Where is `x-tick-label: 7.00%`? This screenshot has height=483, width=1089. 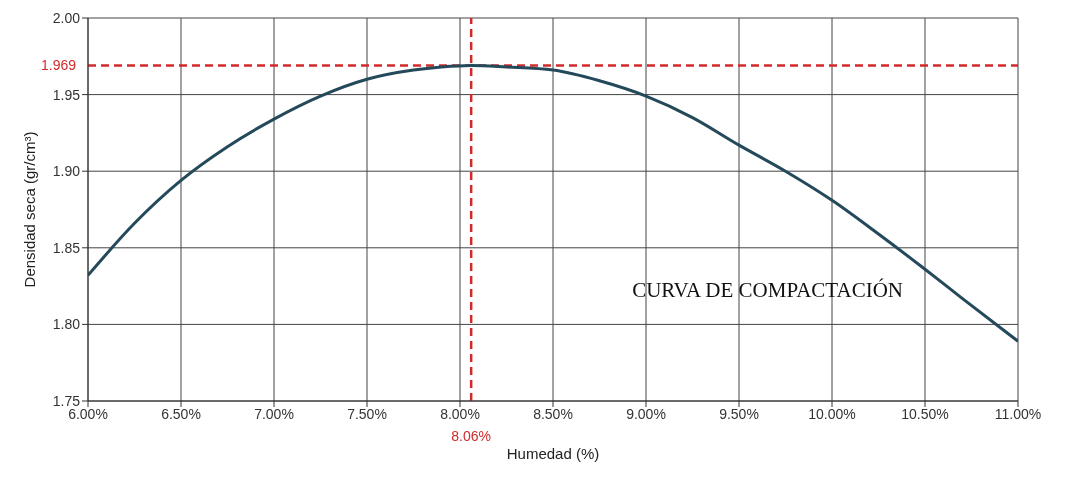 x-tick-label: 7.00% is located at coordinates (274, 413).